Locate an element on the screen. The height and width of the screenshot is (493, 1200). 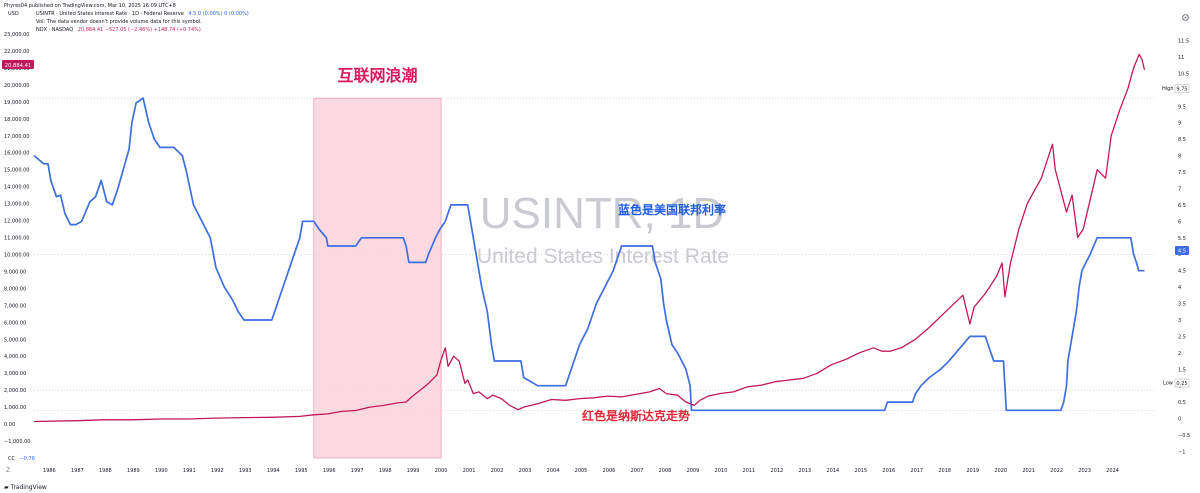
footer-brand: ▰ TradingView is located at coordinates (25, 487).